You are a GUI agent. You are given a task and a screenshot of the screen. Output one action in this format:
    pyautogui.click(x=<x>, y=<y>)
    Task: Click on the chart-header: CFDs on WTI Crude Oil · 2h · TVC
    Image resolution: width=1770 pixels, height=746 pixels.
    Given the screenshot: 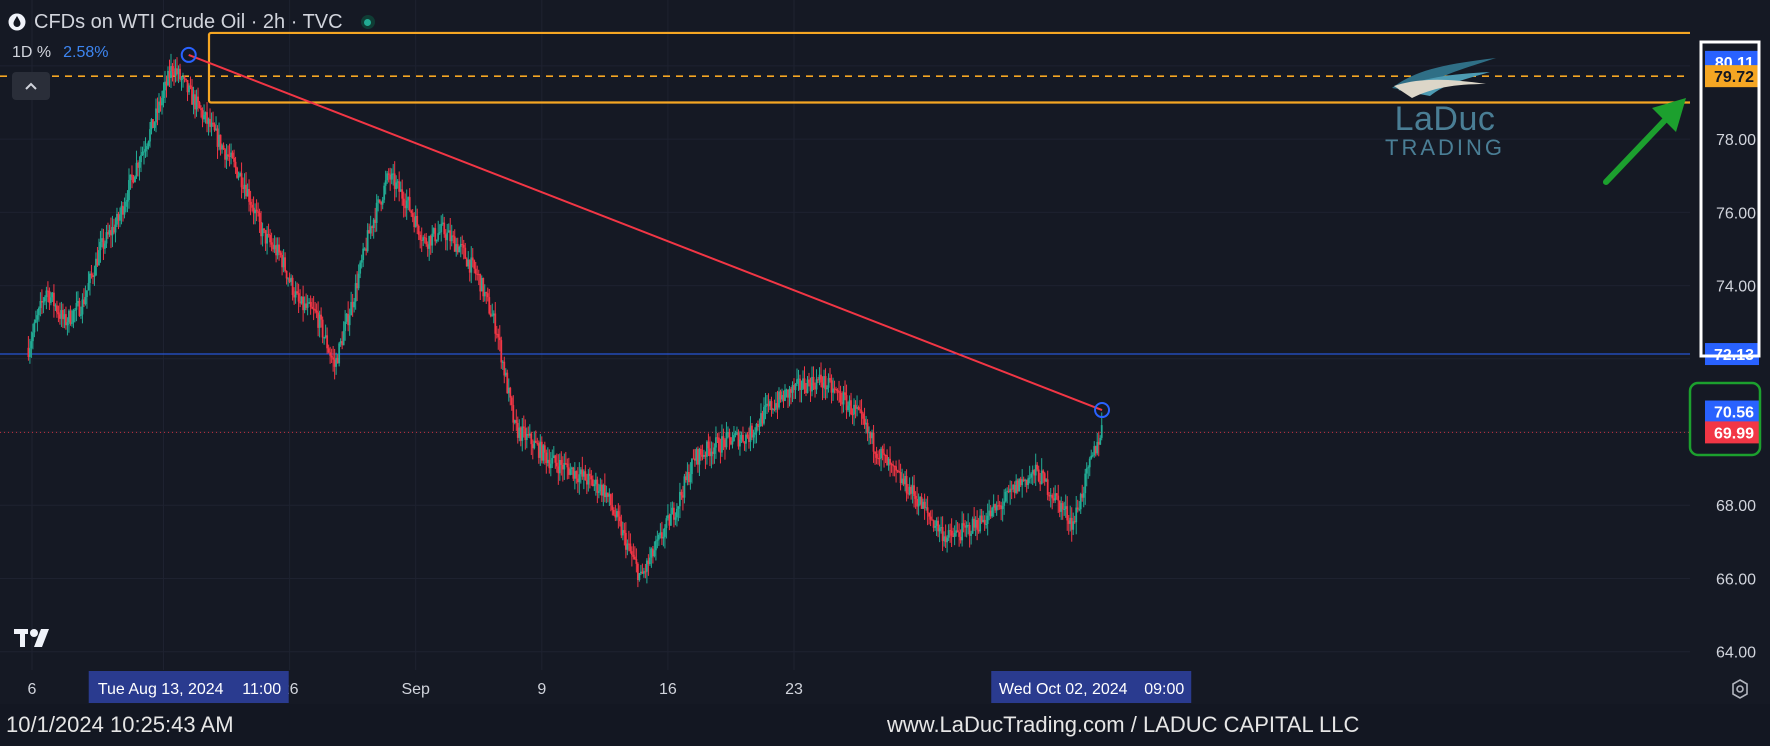 What is the action you would take?
    pyautogui.click(x=191, y=22)
    